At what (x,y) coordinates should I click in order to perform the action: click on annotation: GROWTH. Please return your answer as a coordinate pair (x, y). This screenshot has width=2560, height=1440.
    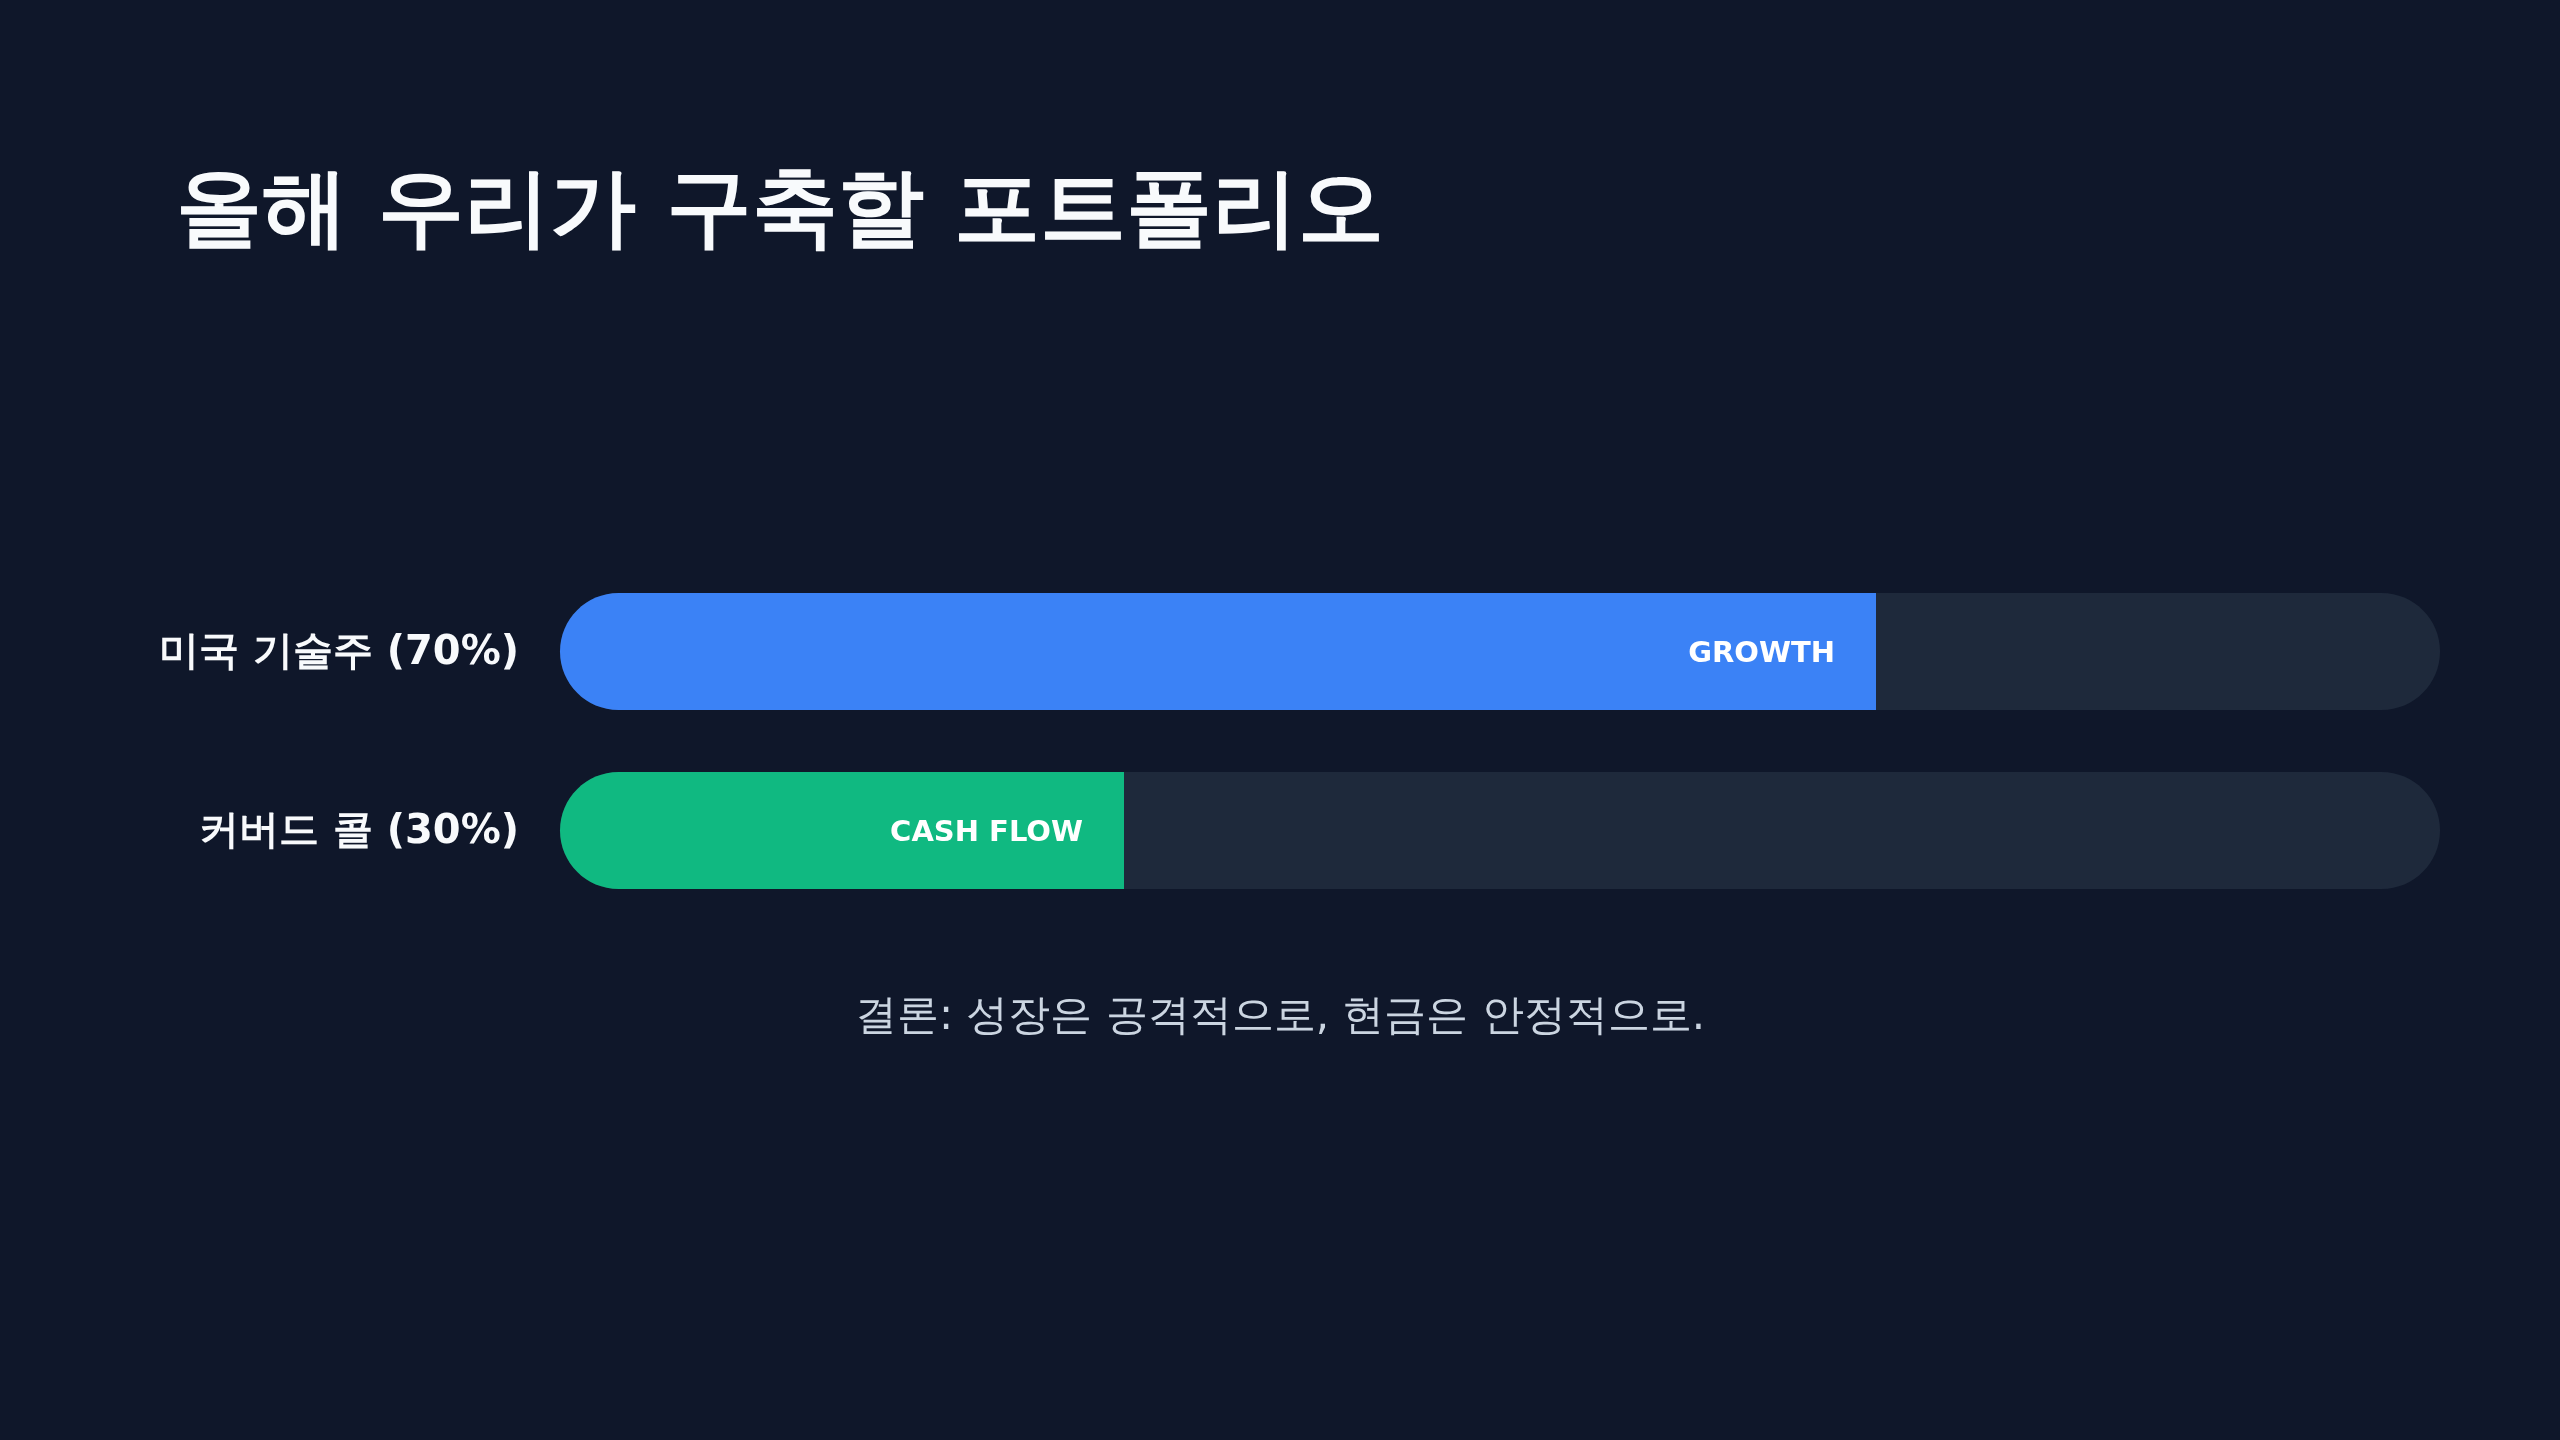
    Looking at the image, I should click on (1761, 651).